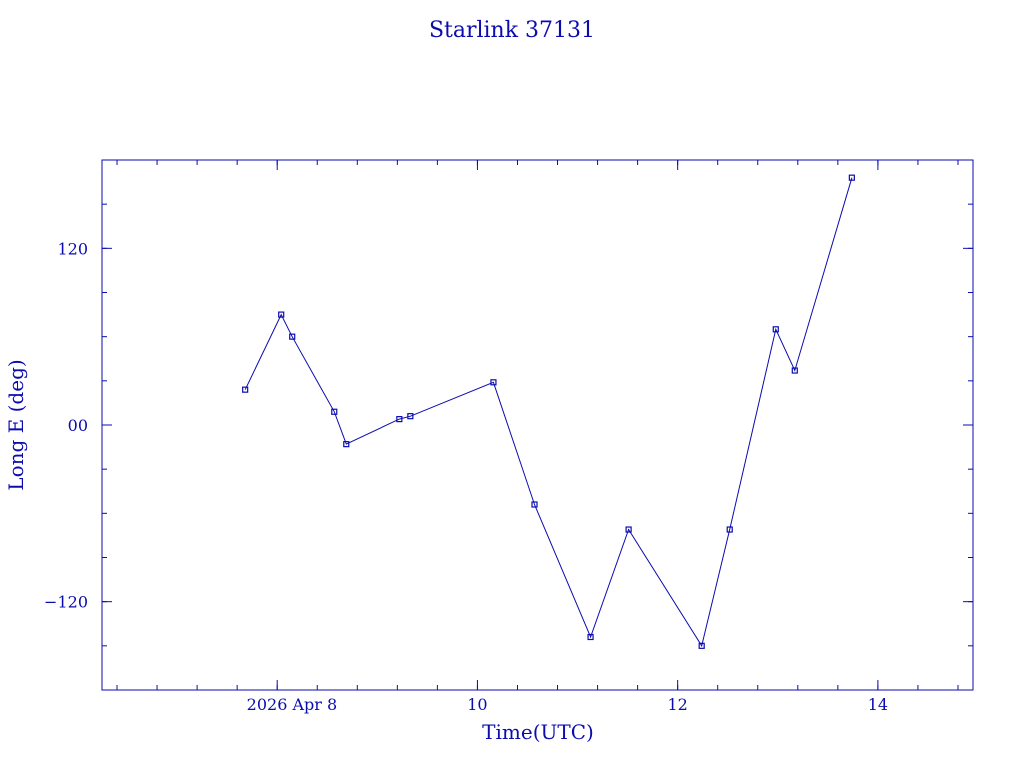  What do you see at coordinates (66, 425) in the screenshot?
I see `y-tick-labels: −120 00 120` at bounding box center [66, 425].